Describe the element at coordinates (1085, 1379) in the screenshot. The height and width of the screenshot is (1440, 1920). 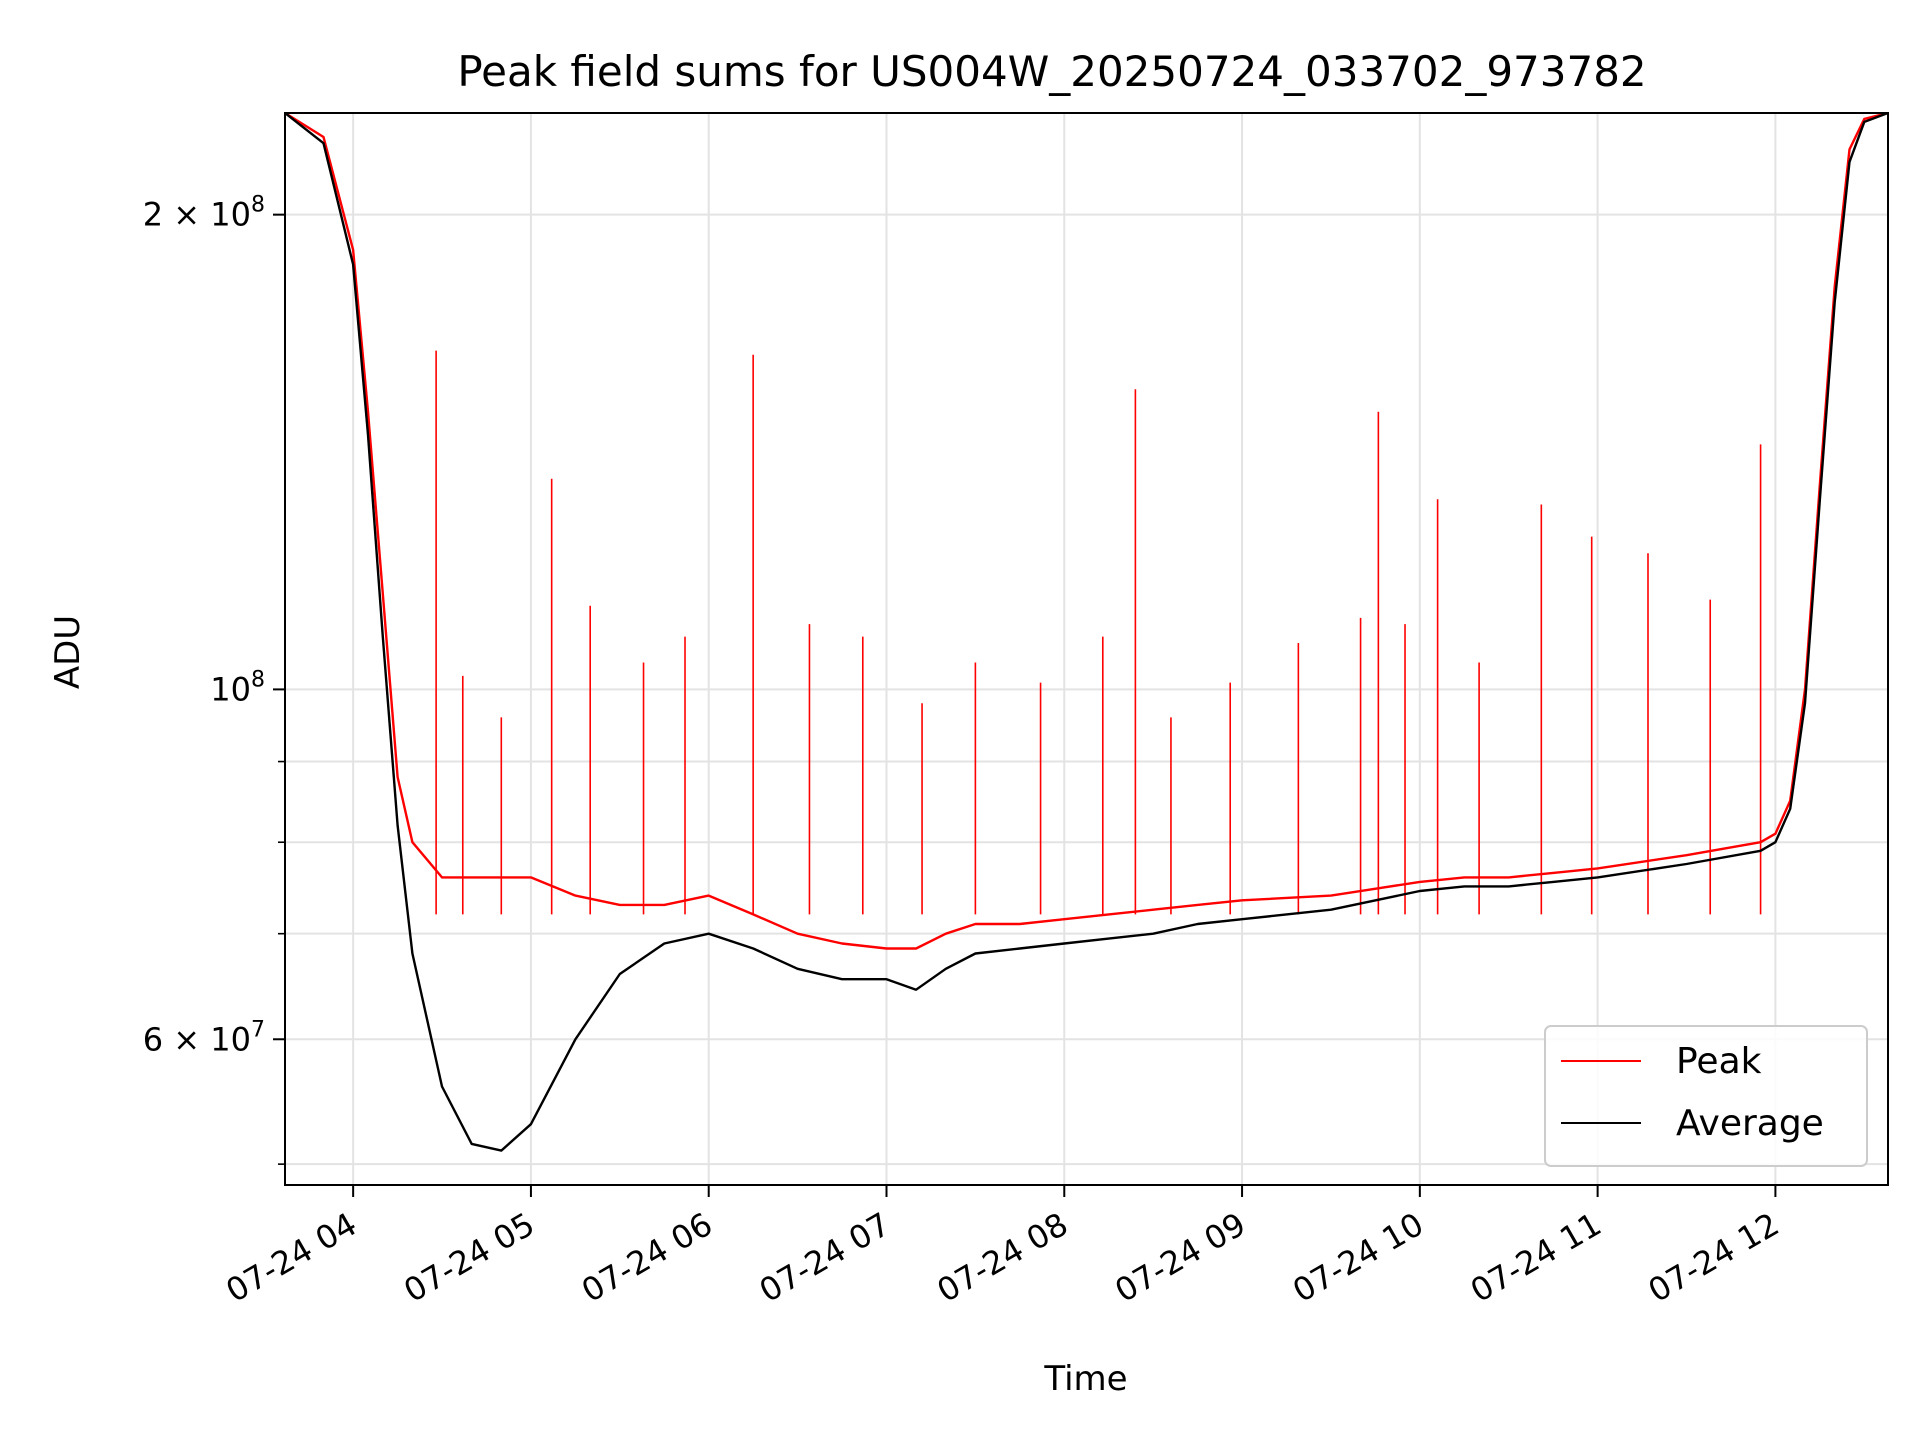
I see `x-axis-title: Time` at that location.